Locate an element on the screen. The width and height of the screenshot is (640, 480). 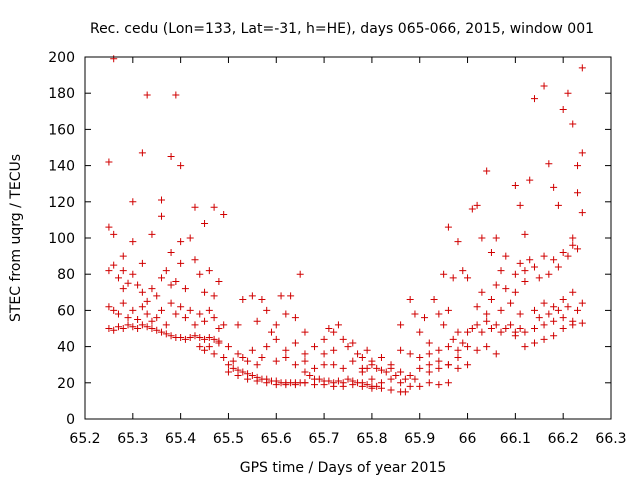
x-tick-label: 65.7 is located at coordinates (324, 439).